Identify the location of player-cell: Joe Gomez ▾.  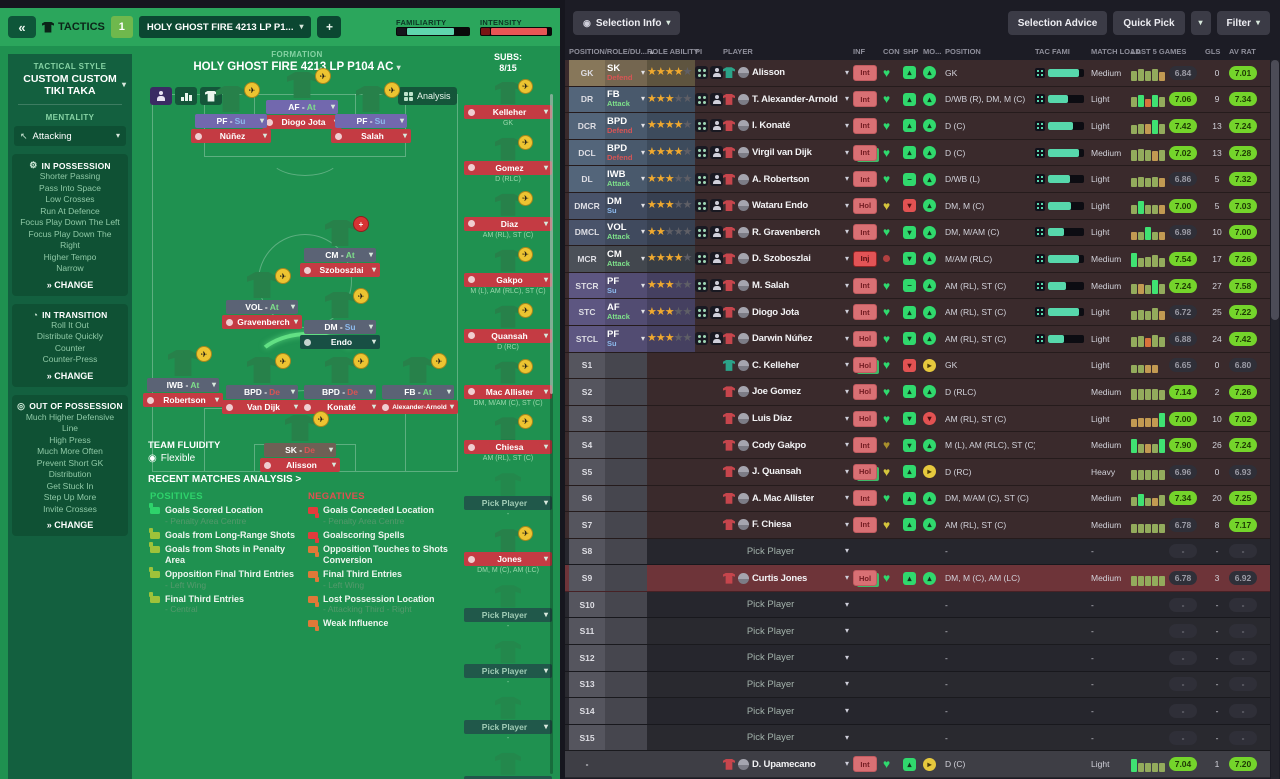
(788, 392).